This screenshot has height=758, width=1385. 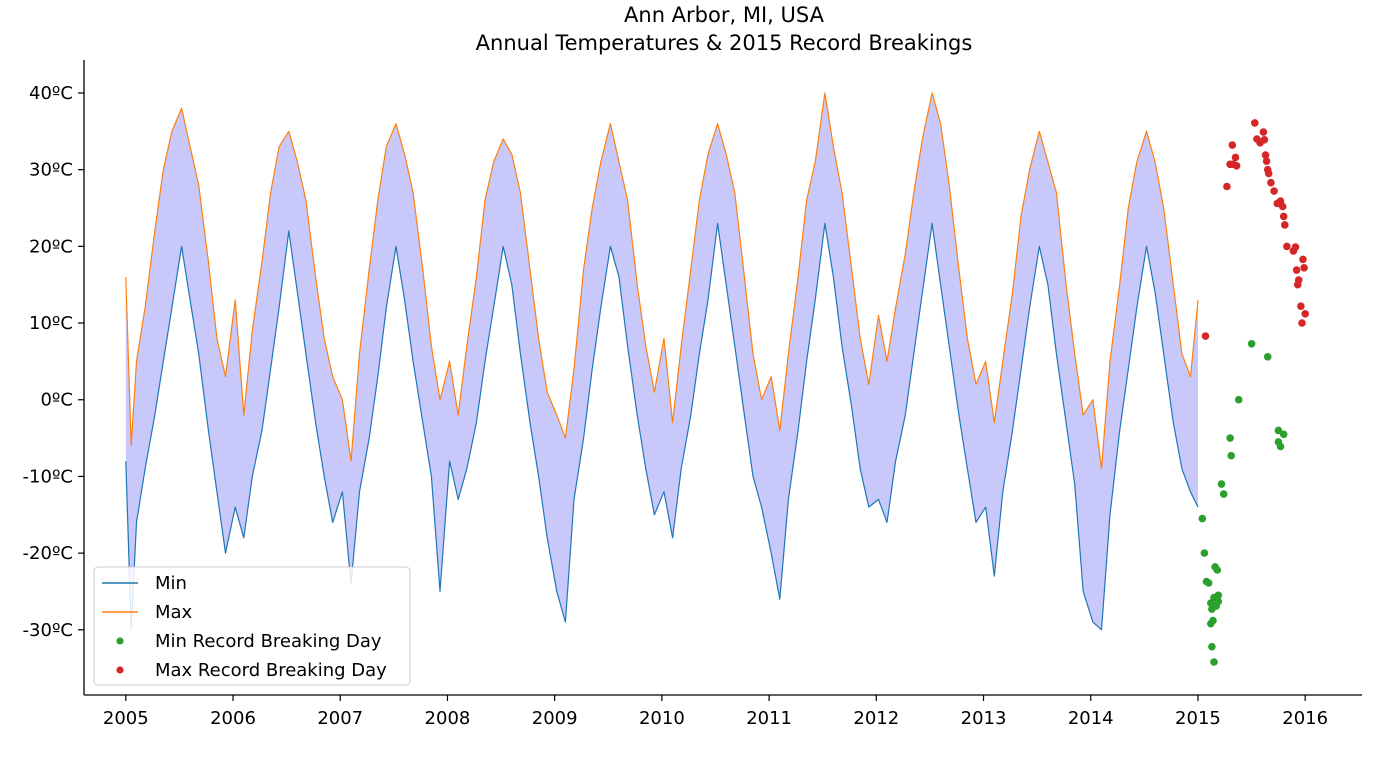 What do you see at coordinates (56, 400) in the screenshot?
I see `y-tick-label: 0ºC` at bounding box center [56, 400].